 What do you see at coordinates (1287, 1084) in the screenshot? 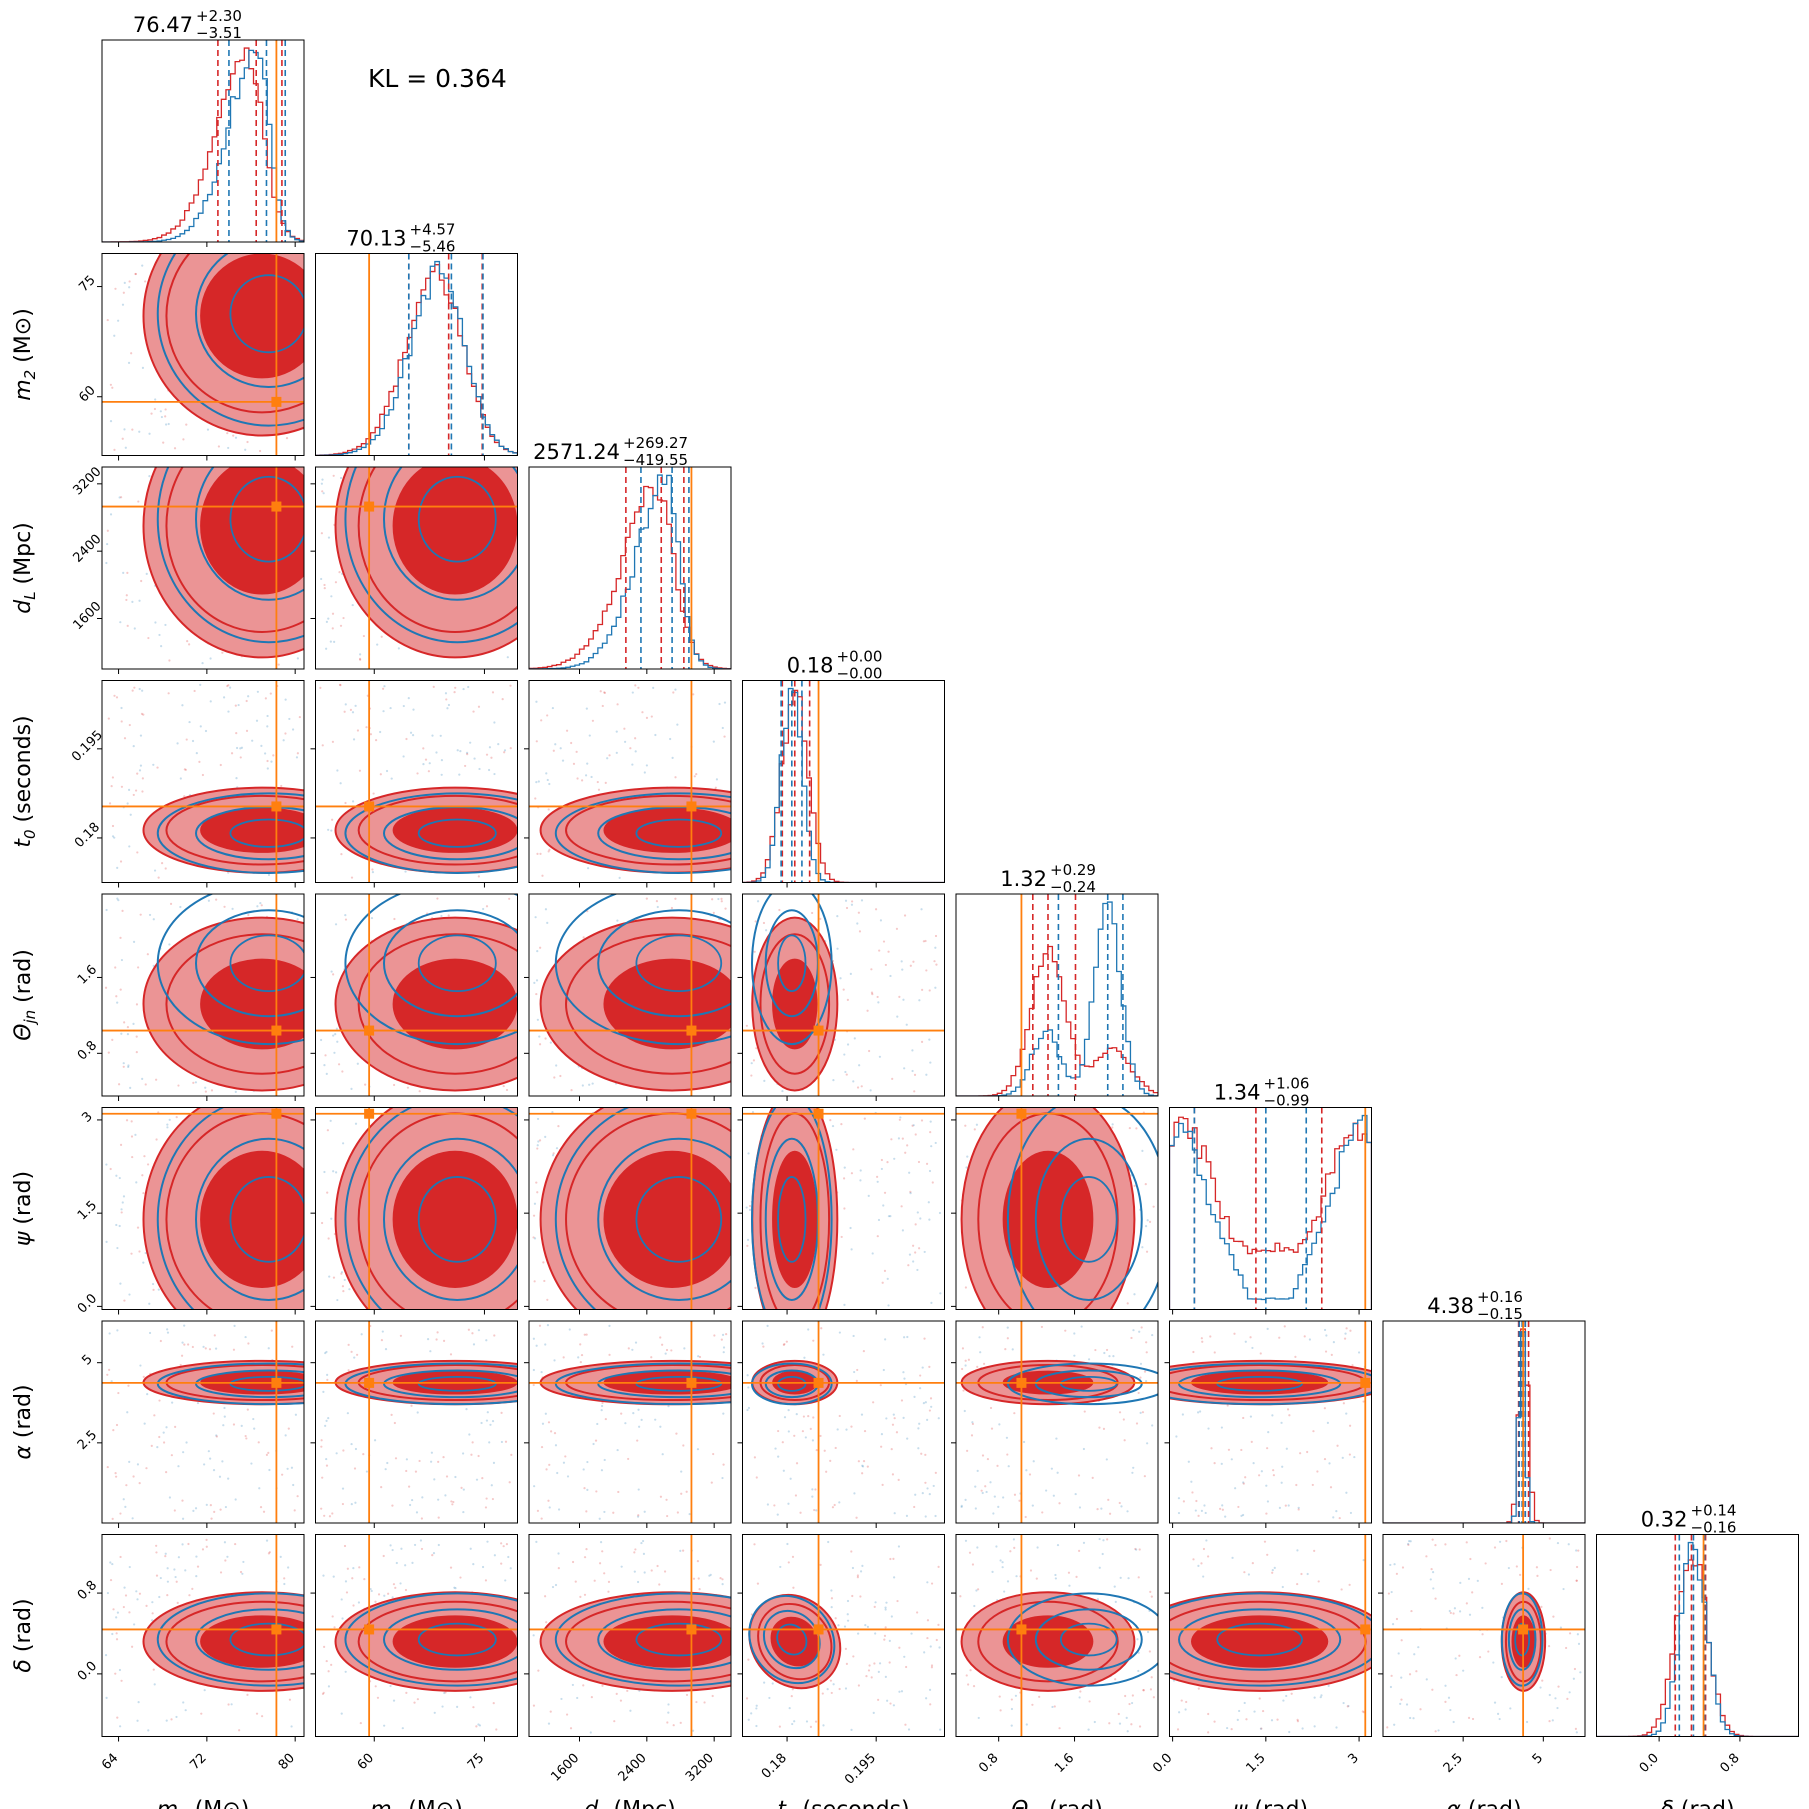
I see `panel-title-plus: +1.06` at bounding box center [1287, 1084].